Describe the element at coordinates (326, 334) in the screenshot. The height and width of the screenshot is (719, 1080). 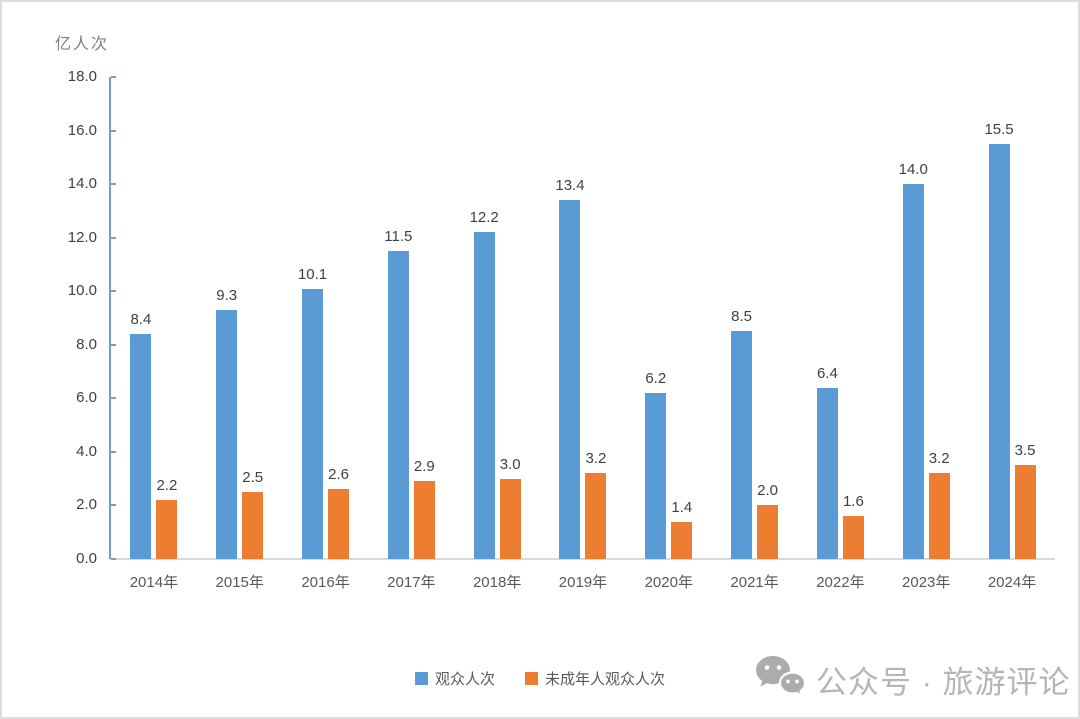
I see `bar-group: 10.1 2.6 2016年` at that location.